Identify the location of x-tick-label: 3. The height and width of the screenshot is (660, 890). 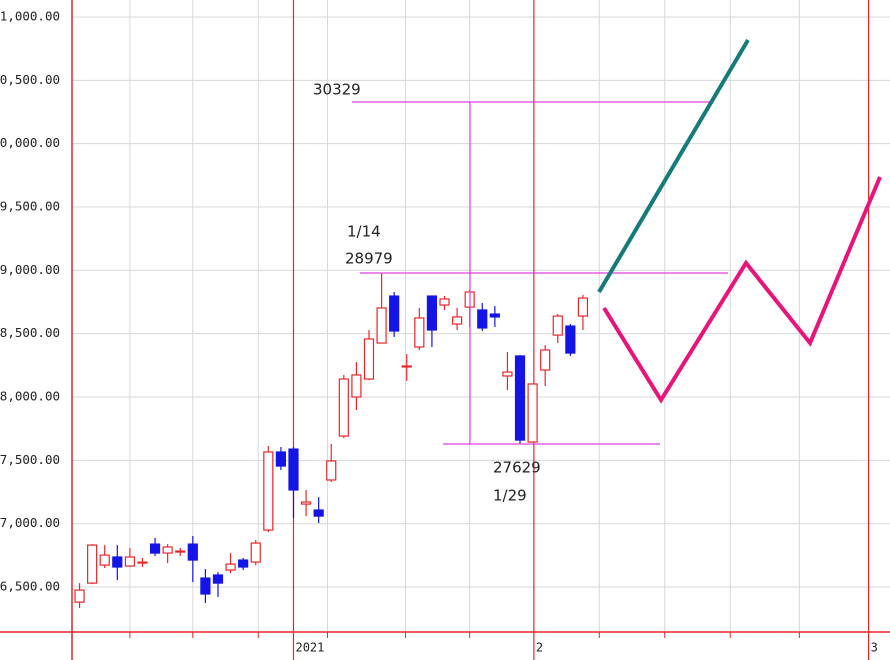
(874, 648).